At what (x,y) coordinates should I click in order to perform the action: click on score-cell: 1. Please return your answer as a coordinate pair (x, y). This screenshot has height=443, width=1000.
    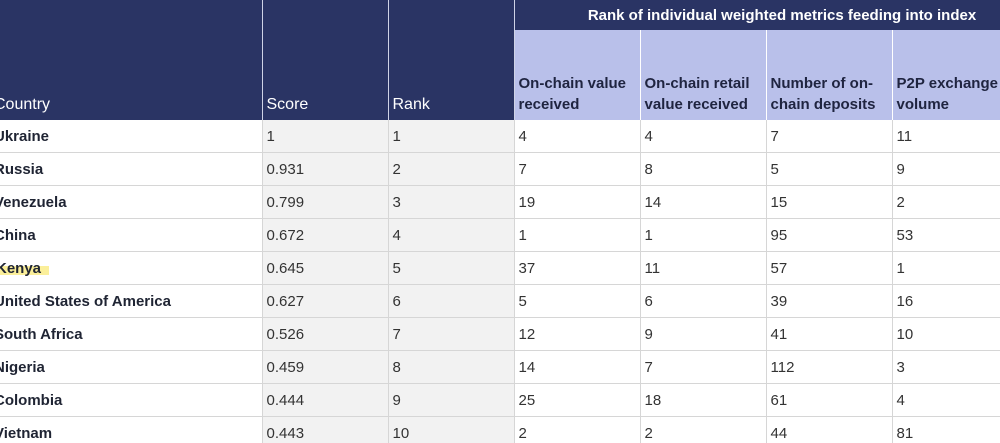
    Looking at the image, I should click on (325, 136).